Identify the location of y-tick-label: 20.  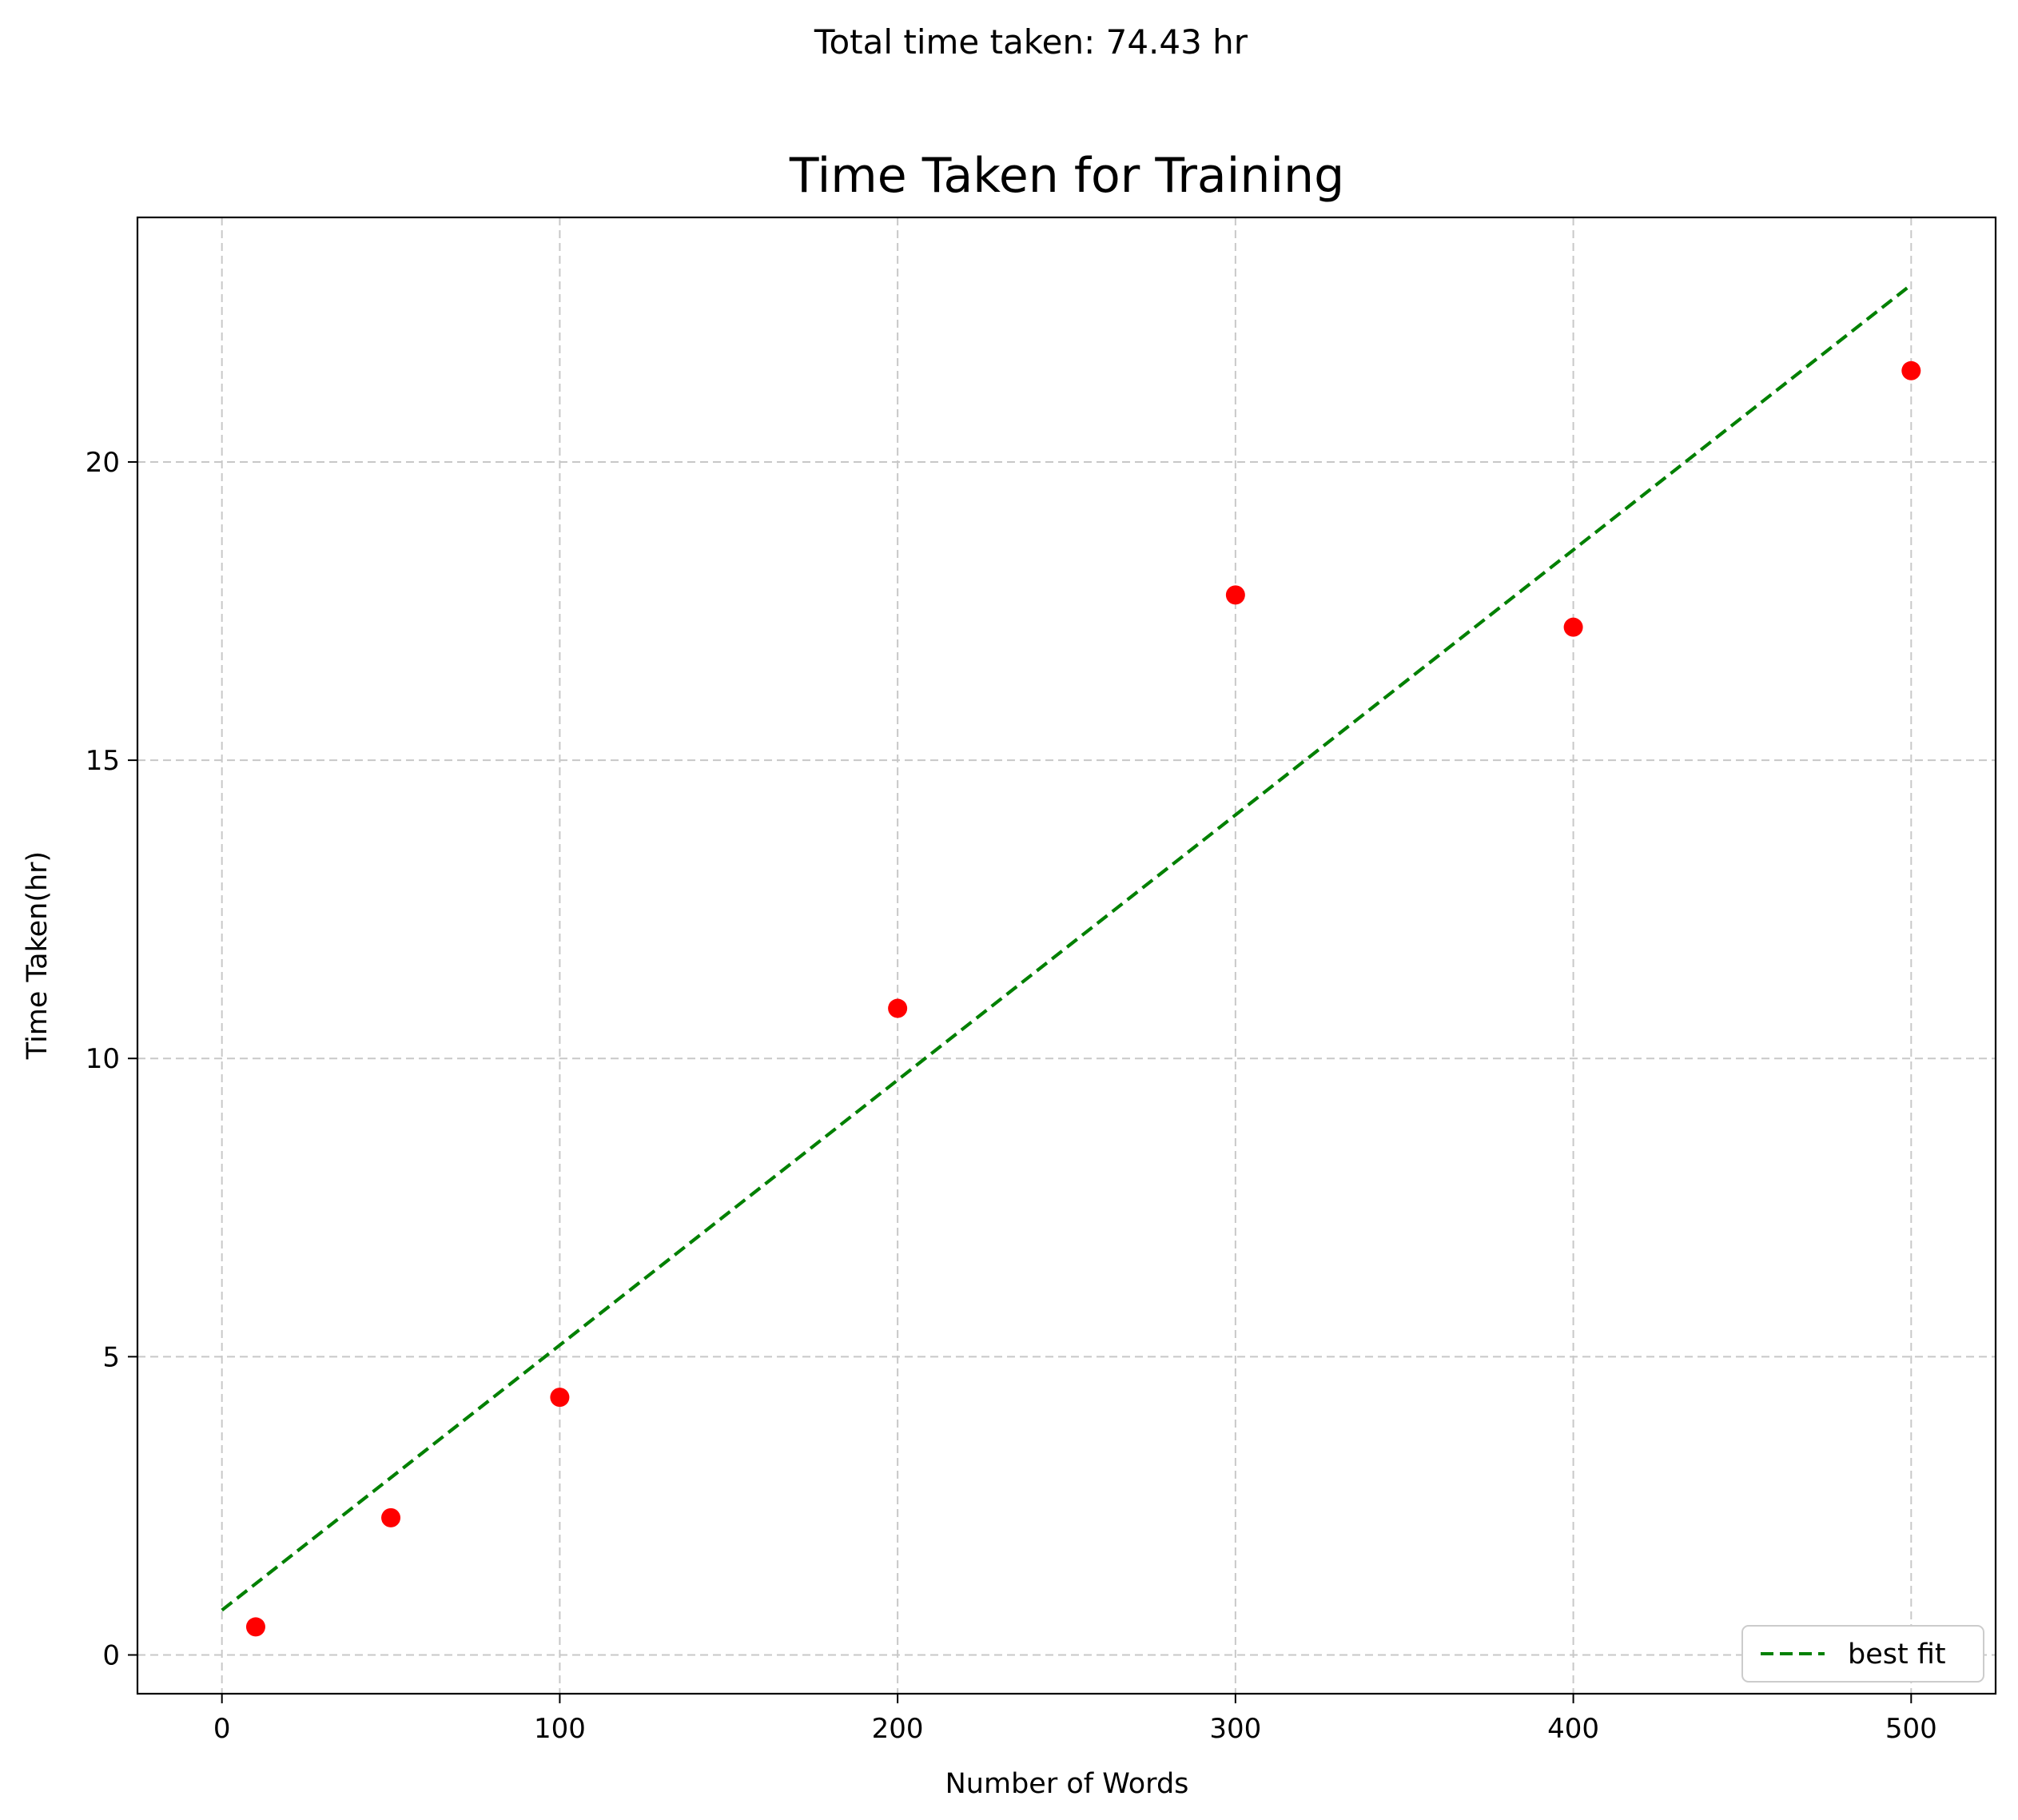
(103, 463).